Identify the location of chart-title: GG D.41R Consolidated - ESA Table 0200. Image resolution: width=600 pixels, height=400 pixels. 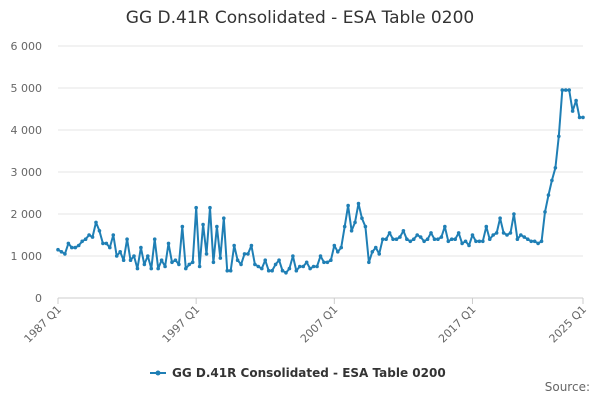
(300, 18).